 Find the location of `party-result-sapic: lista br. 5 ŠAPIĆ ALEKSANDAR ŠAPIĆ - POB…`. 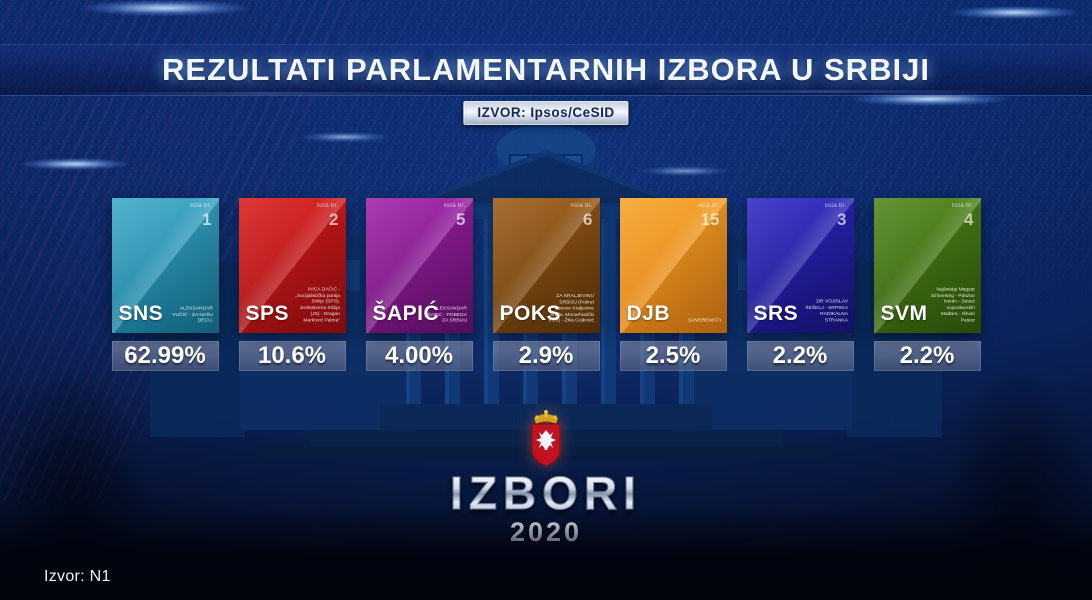

party-result-sapic: lista br. 5 ŠAPIĆ ALEKSANDAR ŠAPIĆ - POB… is located at coordinates (419, 284).